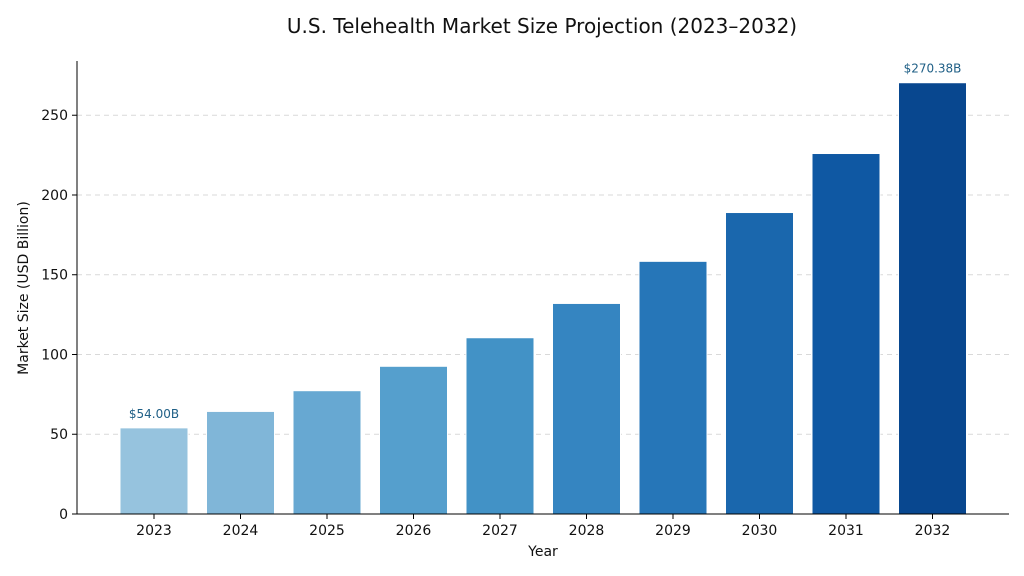 The height and width of the screenshot is (576, 1024). What do you see at coordinates (500, 531) in the screenshot?
I see `x-tick-label: 2027` at bounding box center [500, 531].